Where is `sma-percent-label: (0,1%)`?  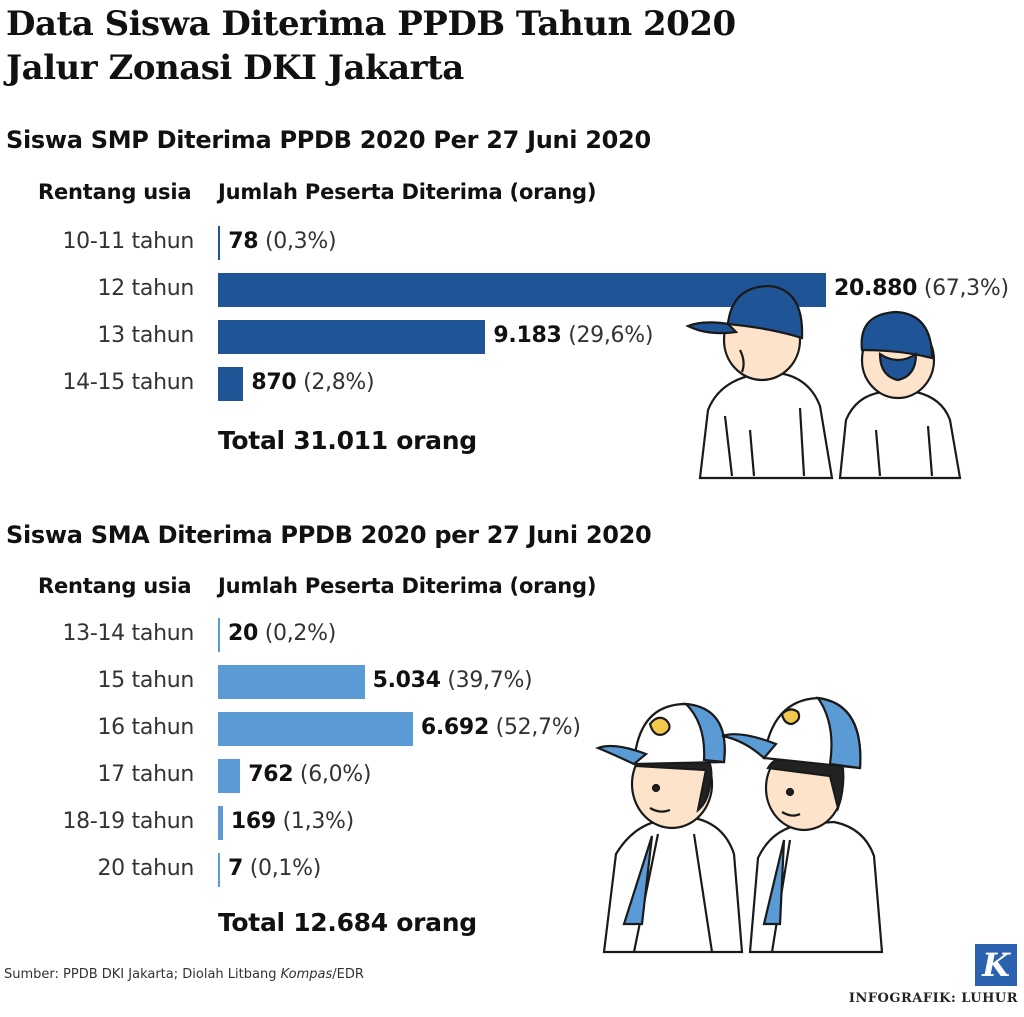
sma-percent-label: (0,1%) is located at coordinates (285, 868).